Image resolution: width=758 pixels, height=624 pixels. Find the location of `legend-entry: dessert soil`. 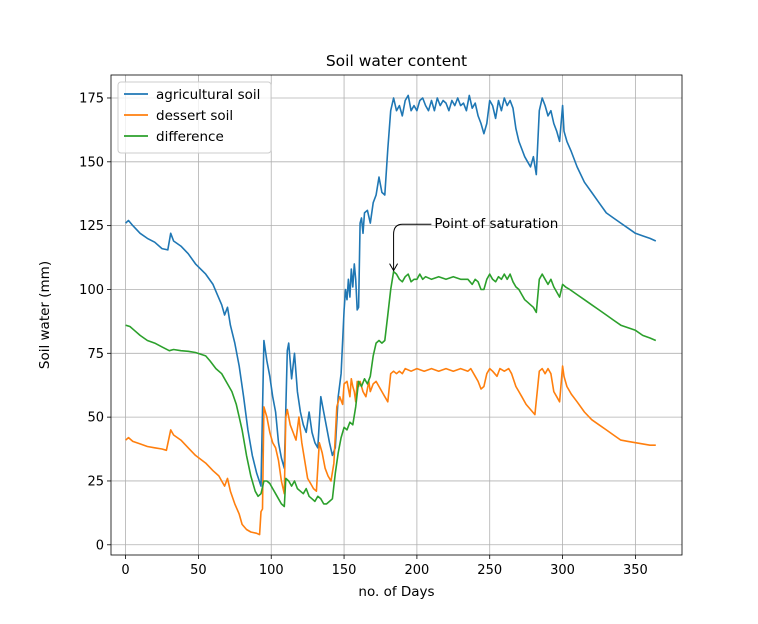

legend-entry: dessert soil is located at coordinates (194, 116).